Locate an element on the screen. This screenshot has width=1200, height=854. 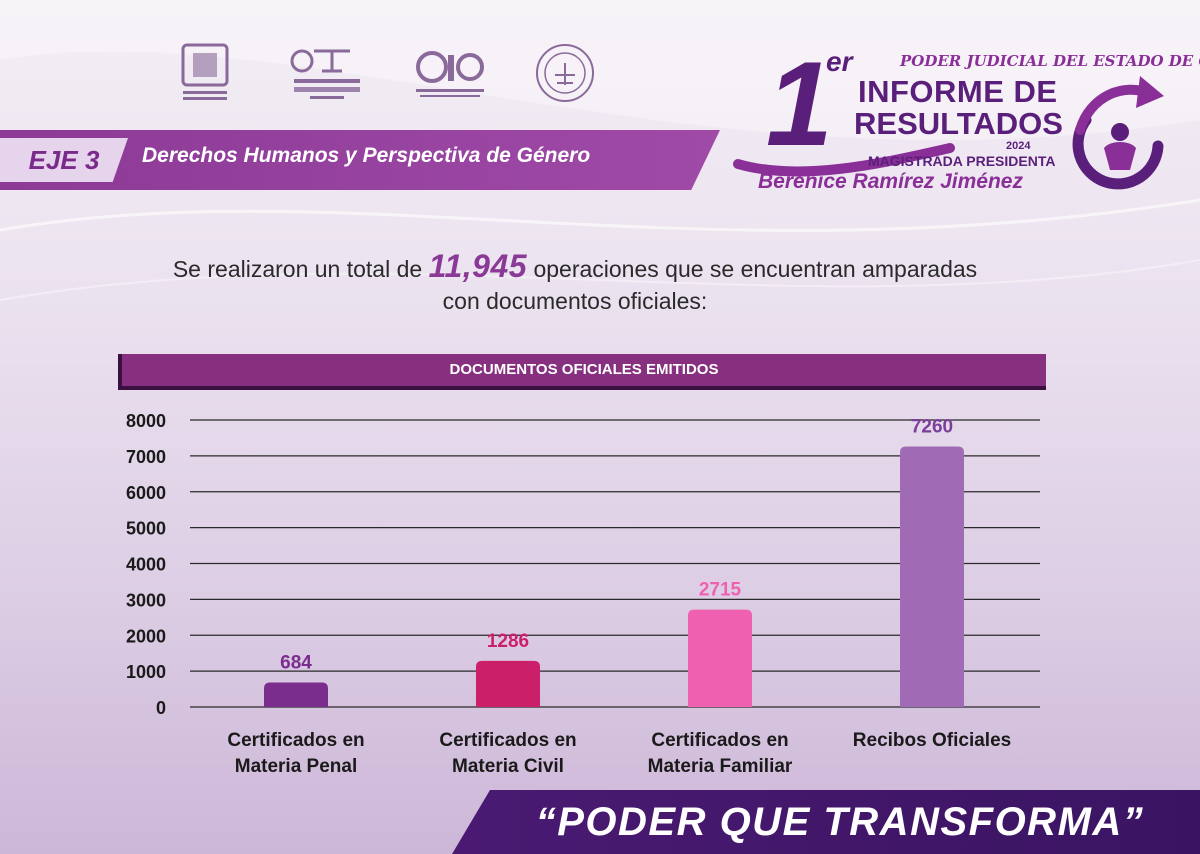
big-one: 1 is located at coordinates (799, 104).